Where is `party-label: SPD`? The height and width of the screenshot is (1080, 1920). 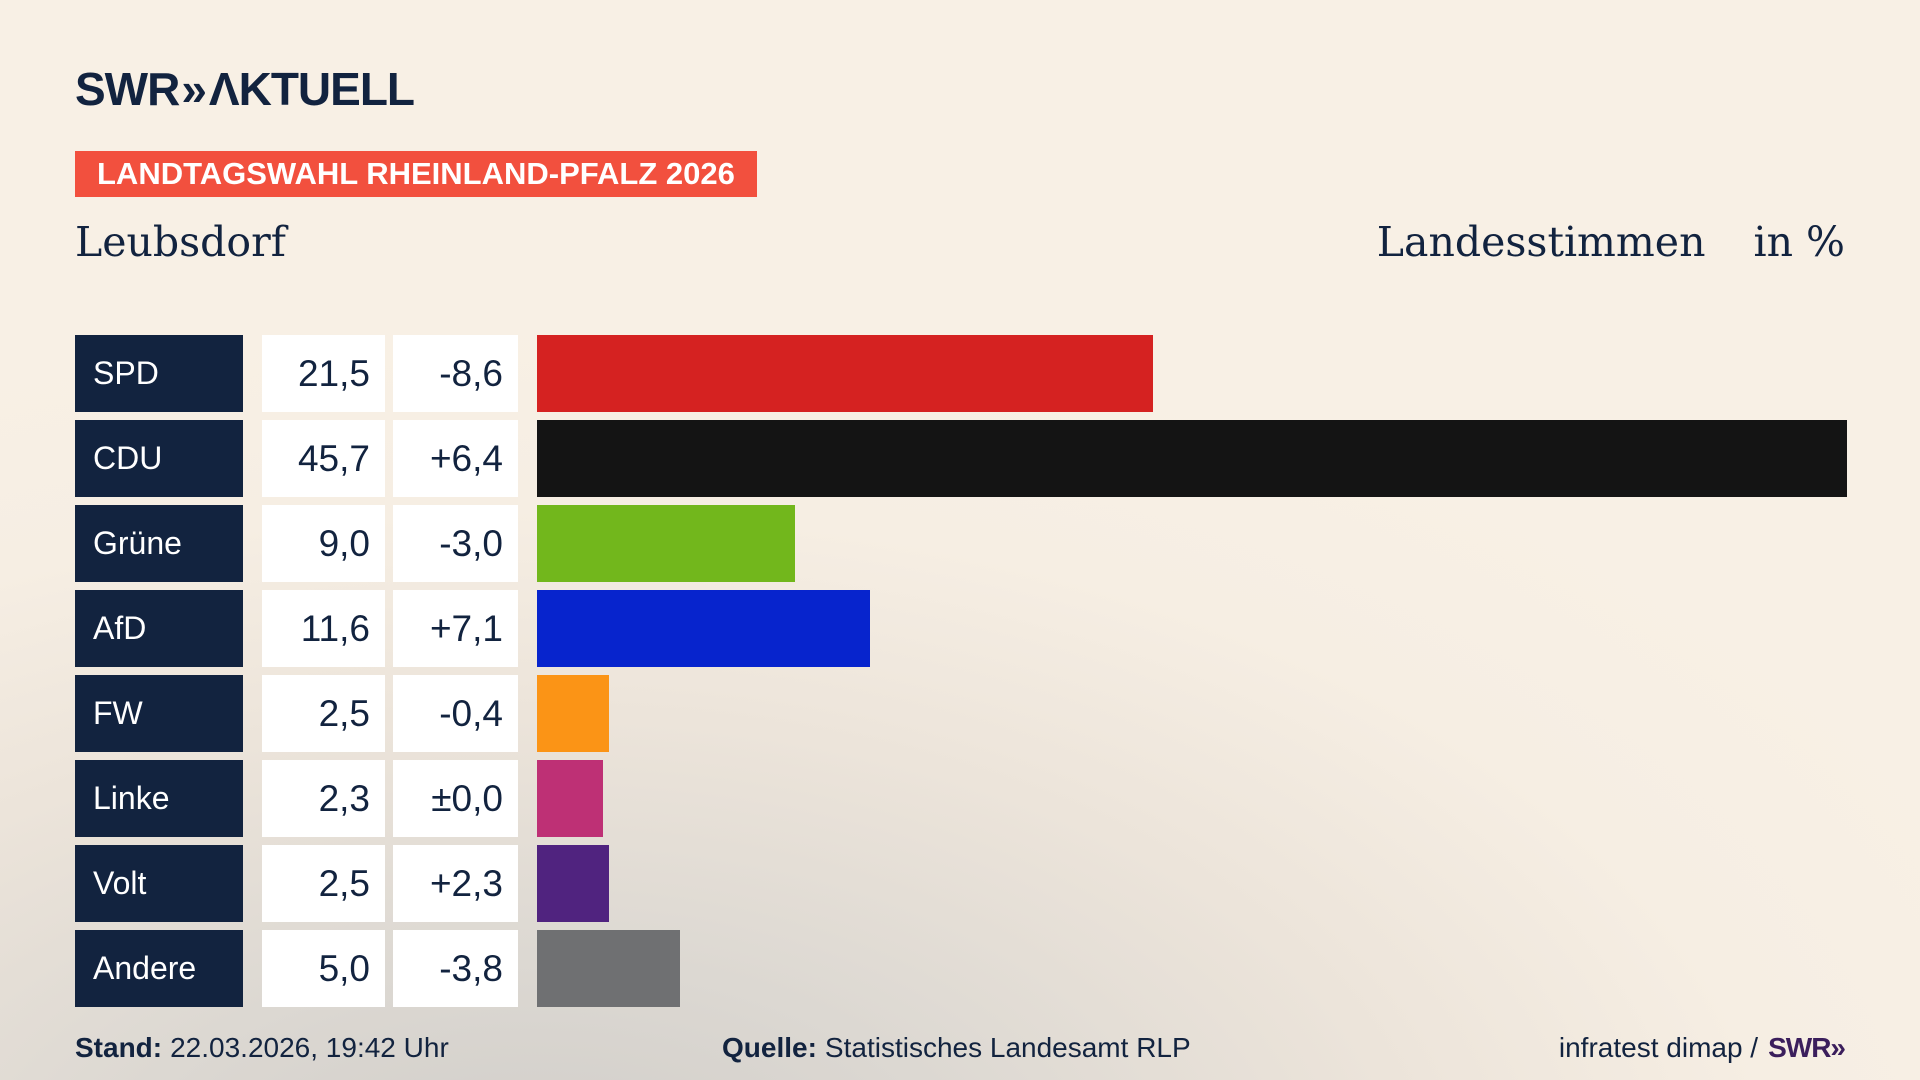 party-label: SPD is located at coordinates (159, 373).